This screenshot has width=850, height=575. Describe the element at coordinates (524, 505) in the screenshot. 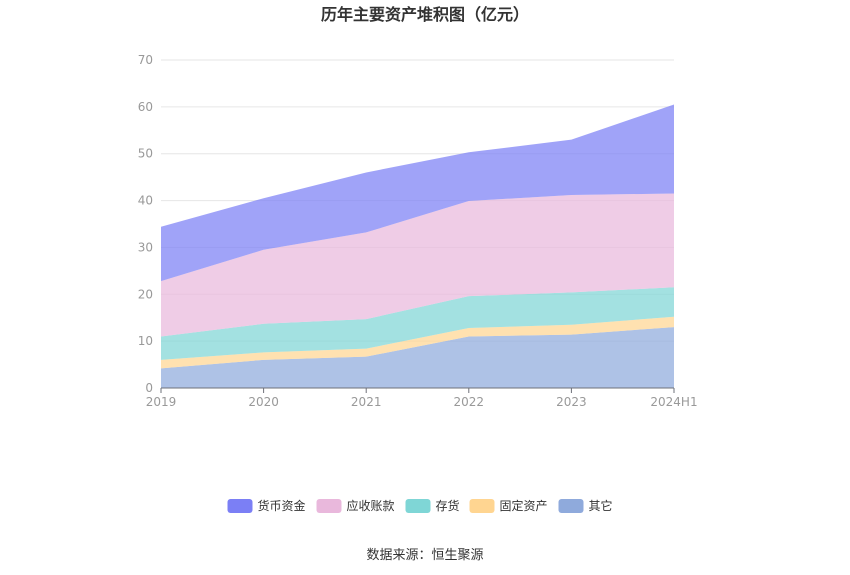

I see `legend-label: 固定资产` at that location.